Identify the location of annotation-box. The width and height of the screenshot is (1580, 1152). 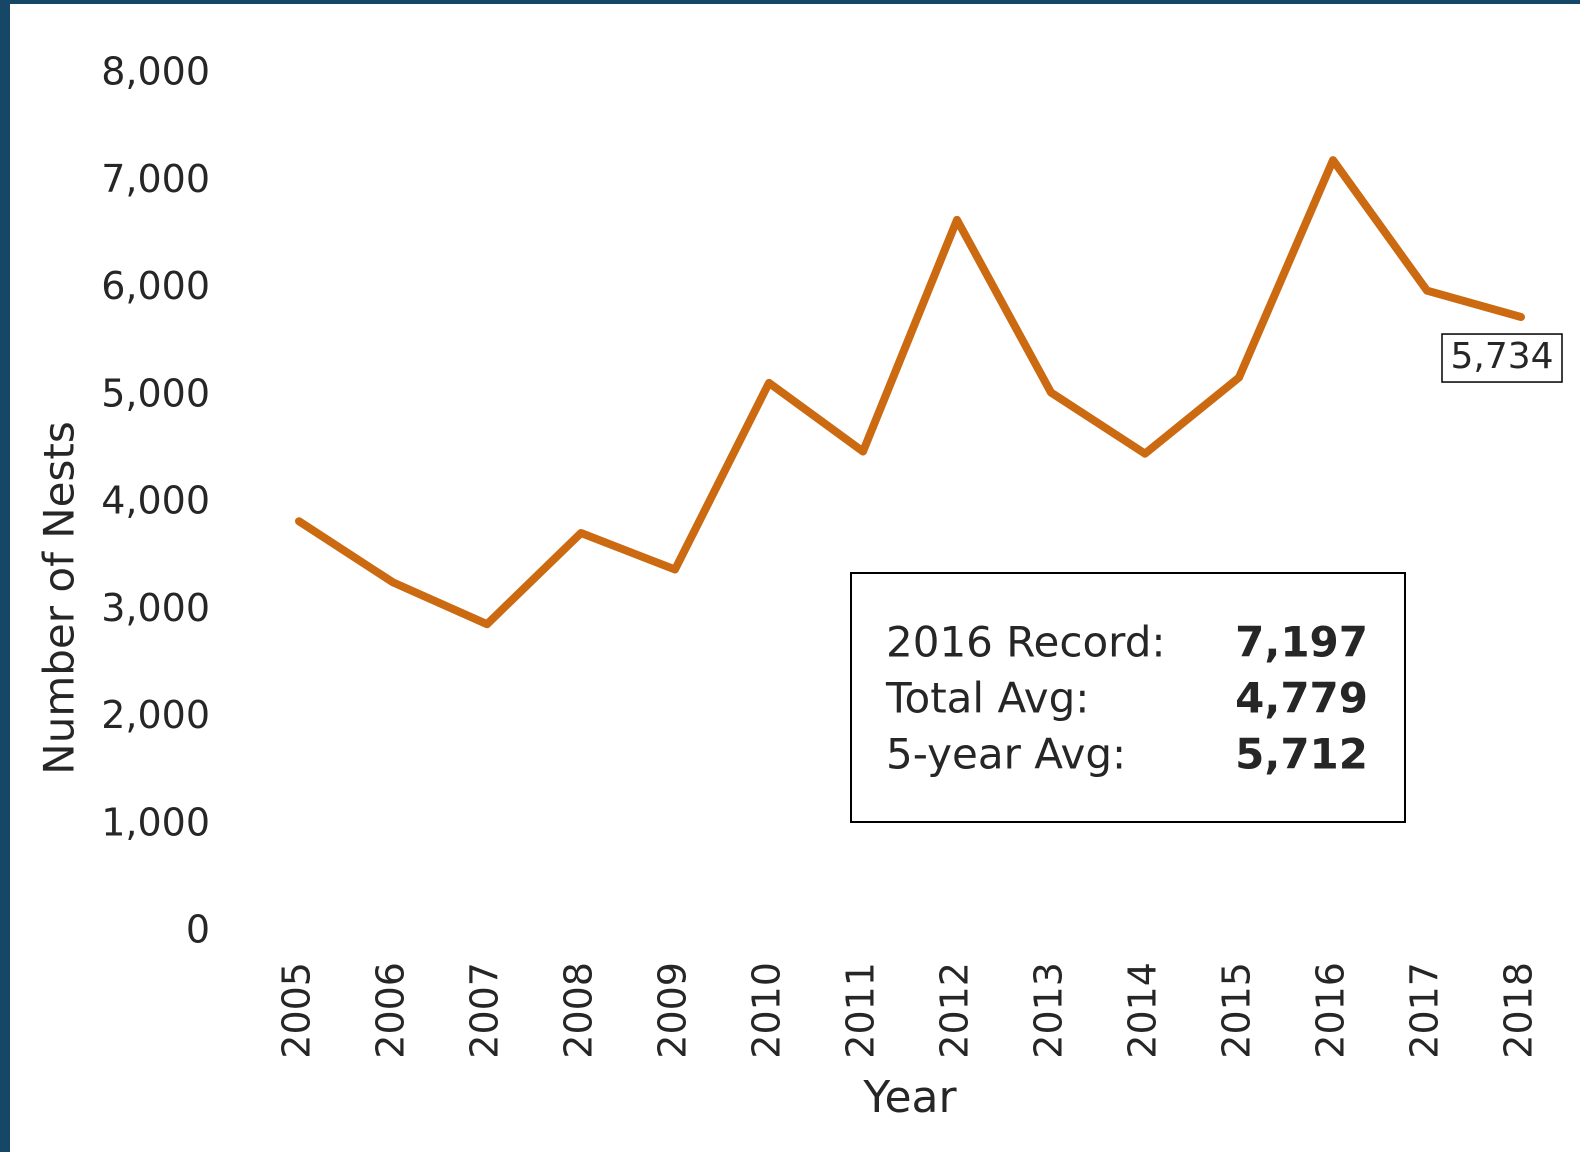
(1128, 697).